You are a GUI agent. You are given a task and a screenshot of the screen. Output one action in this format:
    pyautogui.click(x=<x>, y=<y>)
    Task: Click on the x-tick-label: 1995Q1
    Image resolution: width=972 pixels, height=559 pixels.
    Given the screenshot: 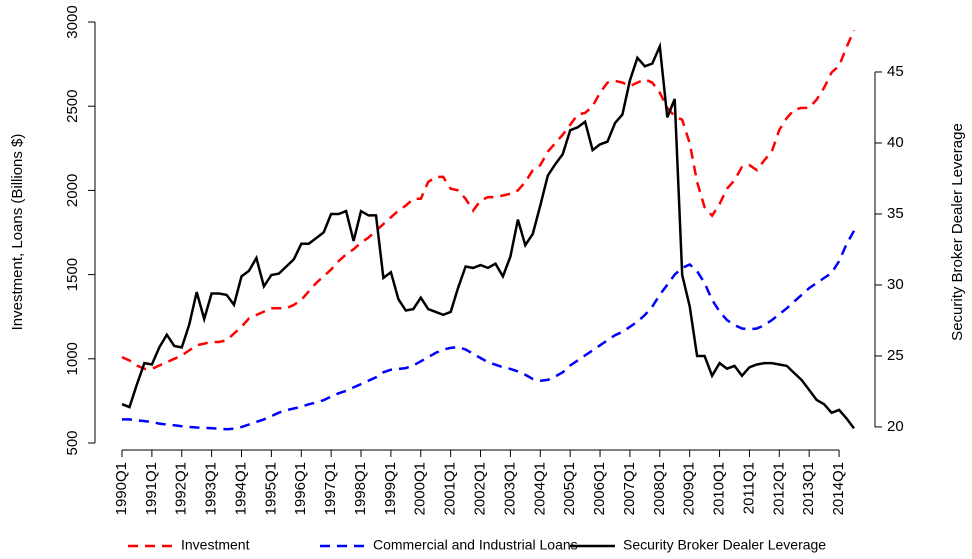 What is the action you would take?
    pyautogui.click(x=270, y=488)
    